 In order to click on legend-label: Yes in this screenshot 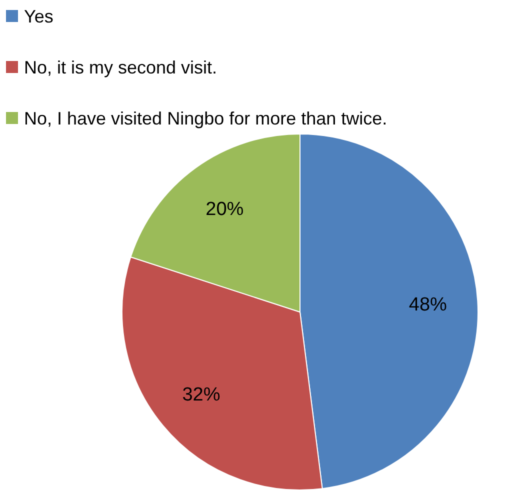, I will do `click(39, 16)`.